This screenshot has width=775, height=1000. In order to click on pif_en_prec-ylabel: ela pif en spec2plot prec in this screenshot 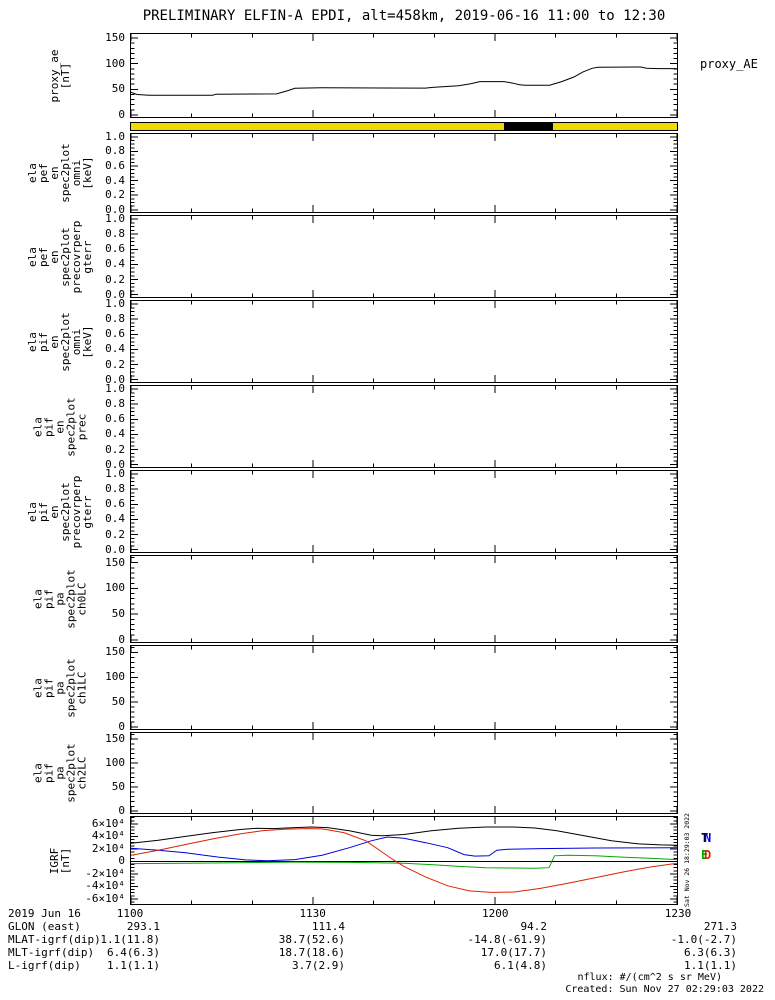, I will do `click(60, 426)`.